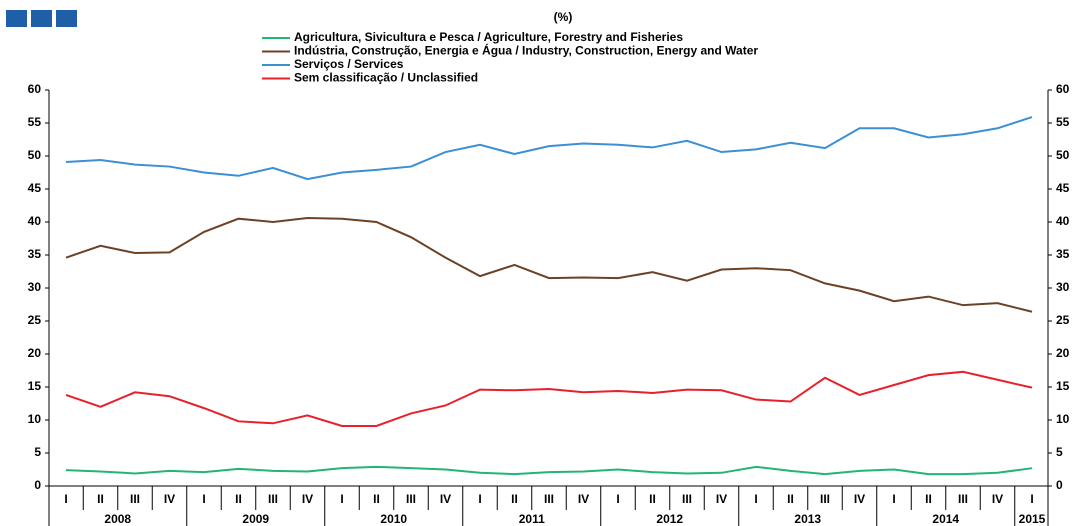 The width and height of the screenshot is (1080, 526). Describe the element at coordinates (1063, 122) in the screenshot. I see `y2-tick-label: 55` at that location.